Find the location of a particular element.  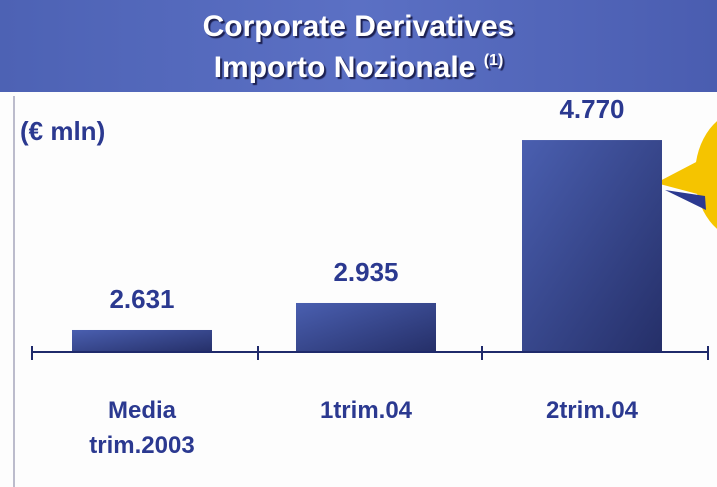

axis is located at coordinates (370, 353).